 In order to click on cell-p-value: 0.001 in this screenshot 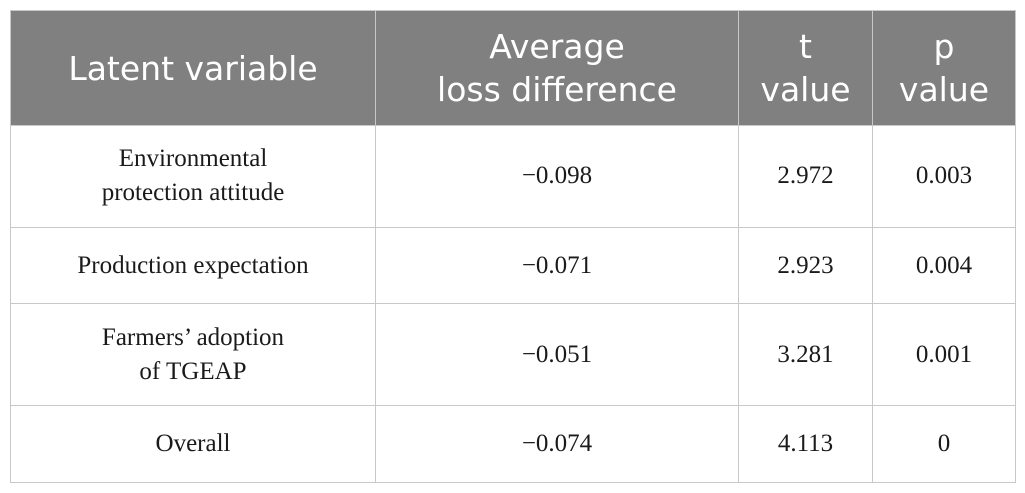, I will do `click(944, 355)`.